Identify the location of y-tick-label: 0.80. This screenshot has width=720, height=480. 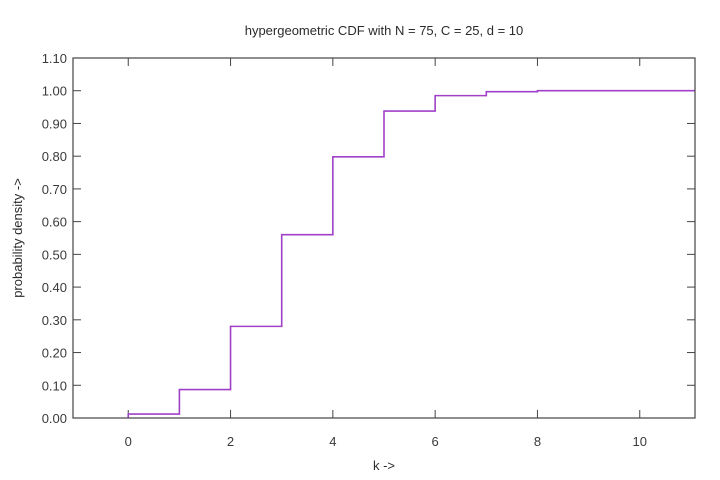
(54, 156).